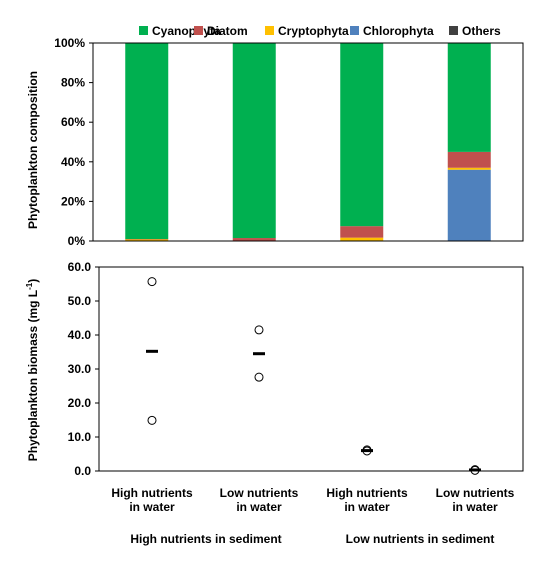 The image size is (551, 566). What do you see at coordinates (205, 539) in the screenshot?
I see `x-group-label: High nutrients in sediment` at bounding box center [205, 539].